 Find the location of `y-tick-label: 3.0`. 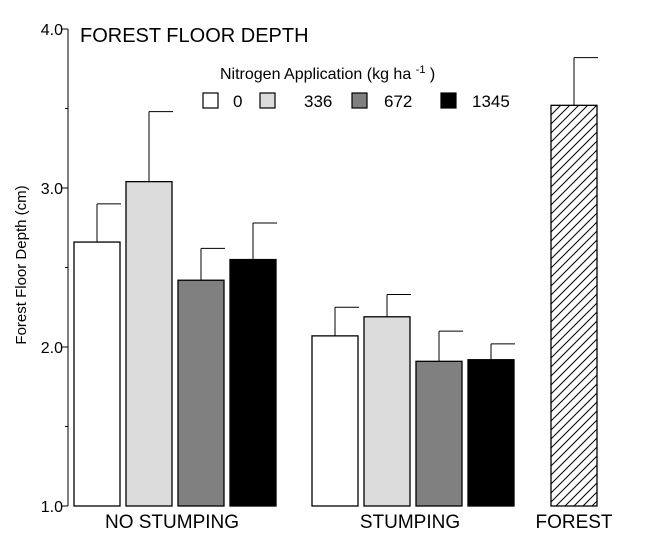

y-tick-label: 3.0 is located at coordinates (52, 189).